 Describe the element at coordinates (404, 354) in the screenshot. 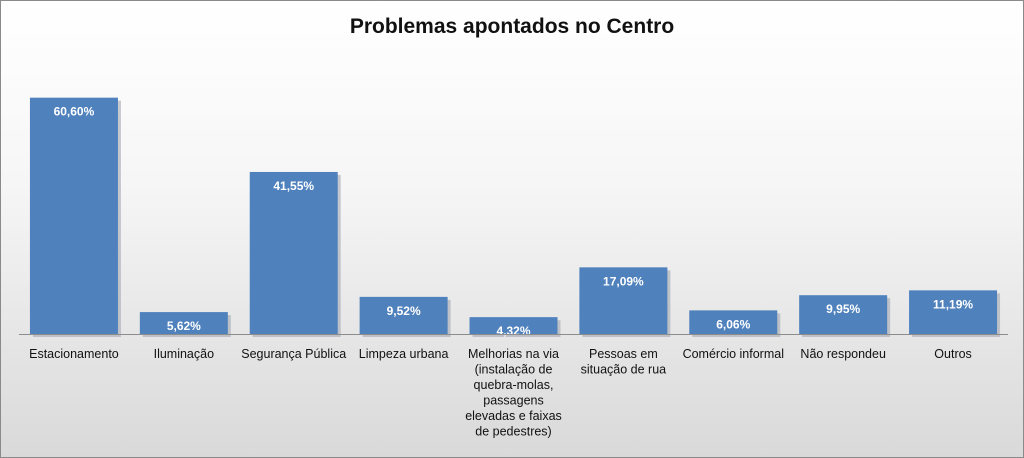

I see `category-label-3: Limpeza urbana` at that location.